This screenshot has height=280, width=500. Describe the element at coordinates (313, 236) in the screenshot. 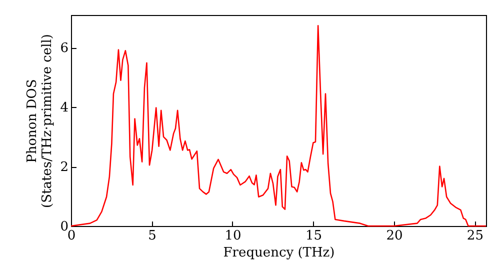

I see `x-tick-label: 15` at that location.